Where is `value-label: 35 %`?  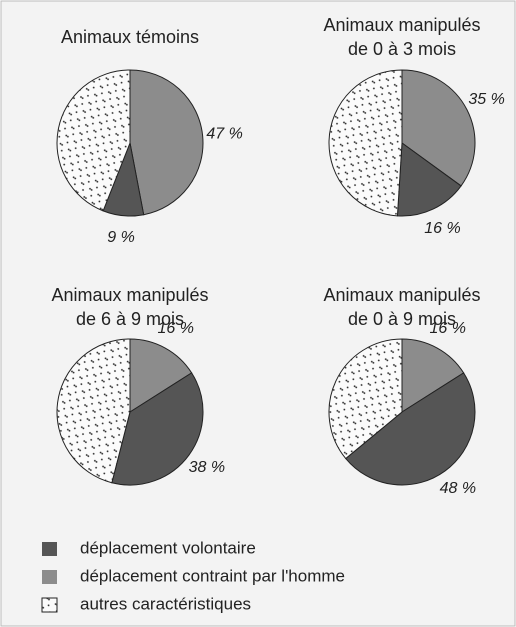
value-label: 35 % is located at coordinates (486, 99).